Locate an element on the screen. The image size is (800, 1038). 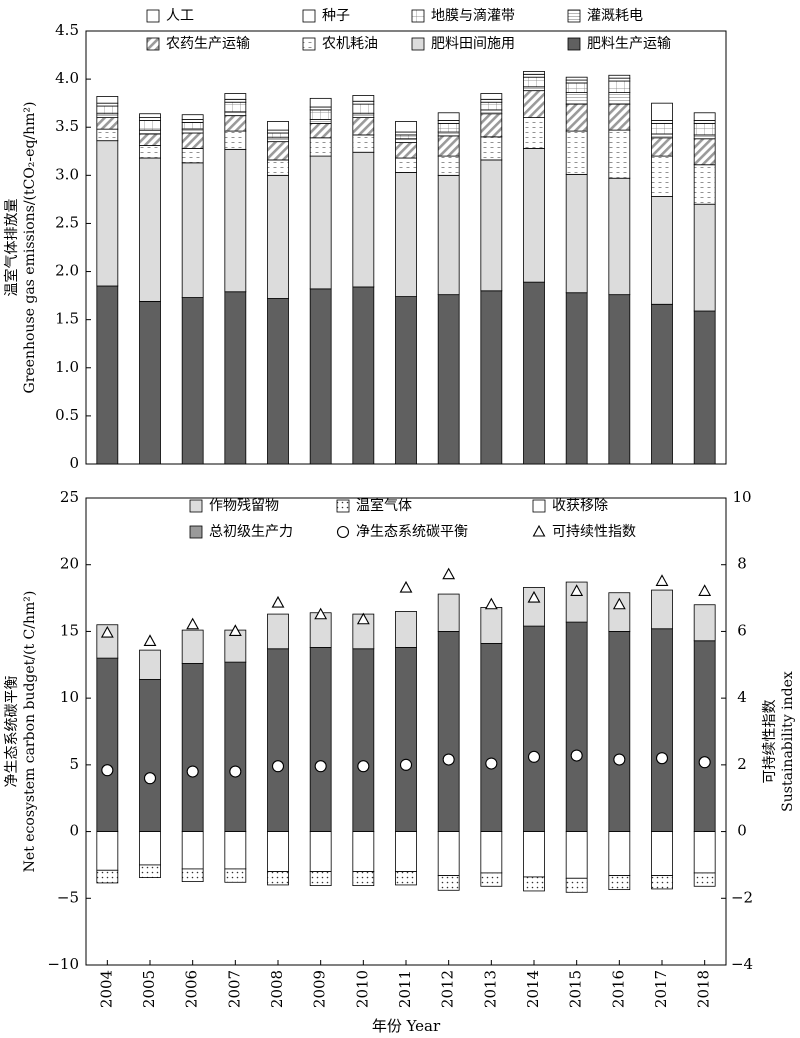
x-tick-label: 2009 is located at coordinates (320, 989).